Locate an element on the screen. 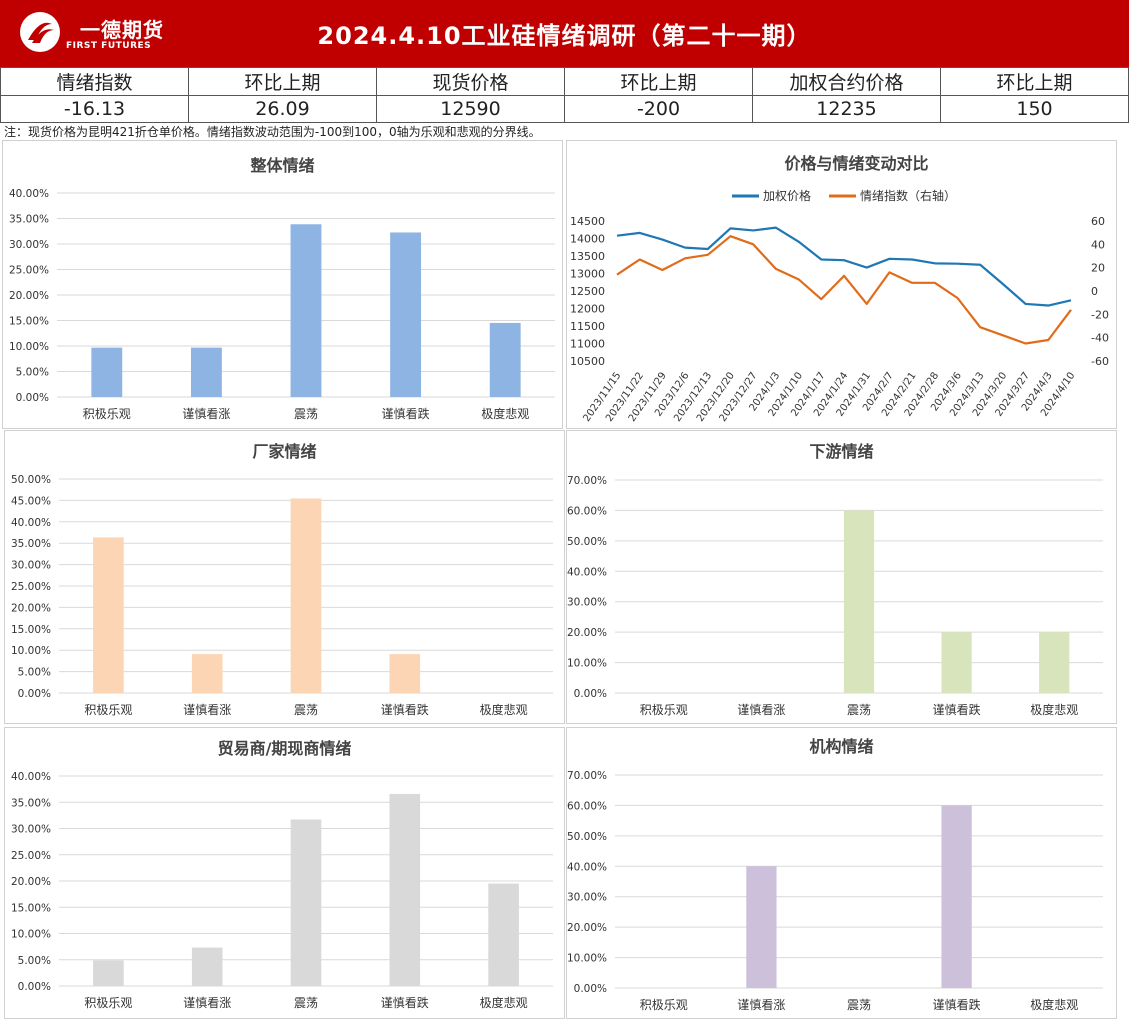  y-left-tick-label: 12000 is located at coordinates (587, 309).